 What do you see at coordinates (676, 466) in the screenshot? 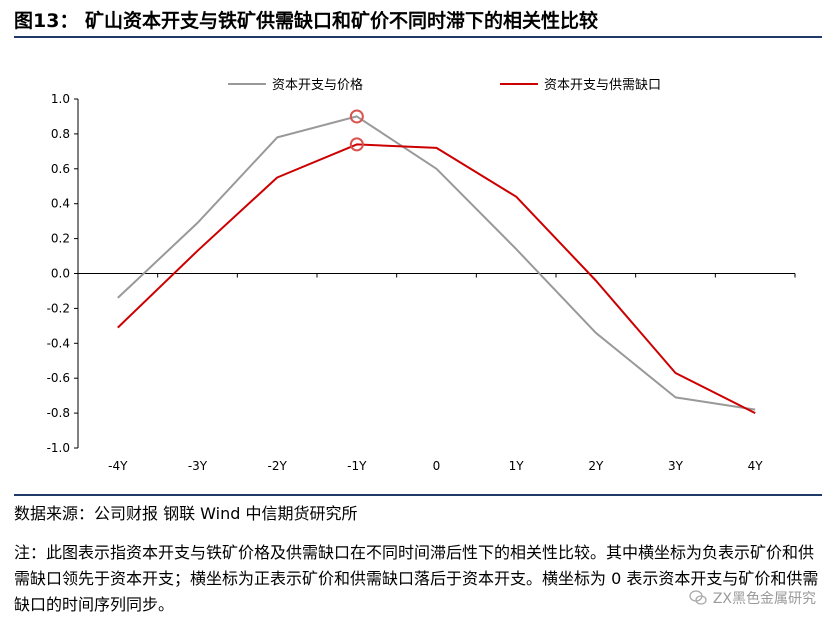
I see `x-tick-label: 3Y` at bounding box center [676, 466].